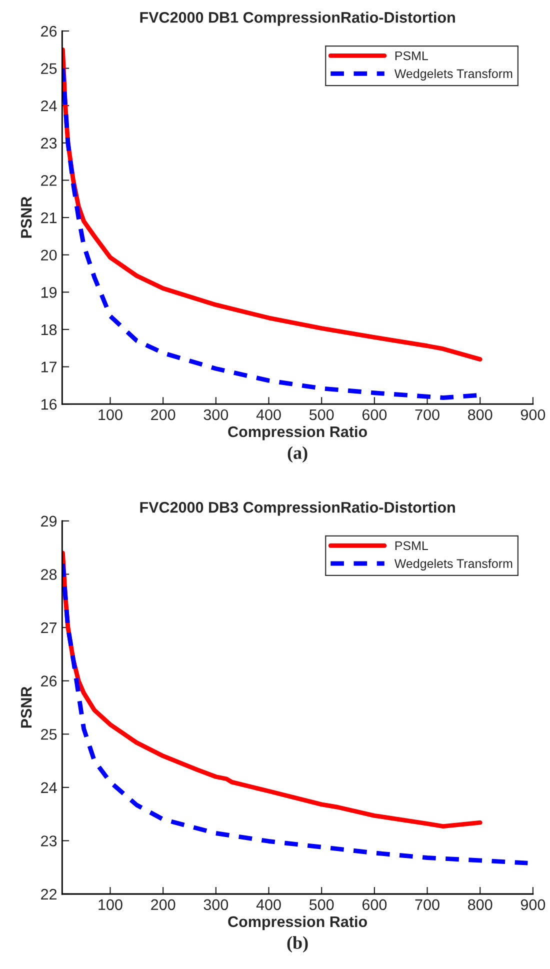 The image size is (550, 969). What do you see at coordinates (49, 404) in the screenshot?
I see `y-tick-label: 16` at bounding box center [49, 404].